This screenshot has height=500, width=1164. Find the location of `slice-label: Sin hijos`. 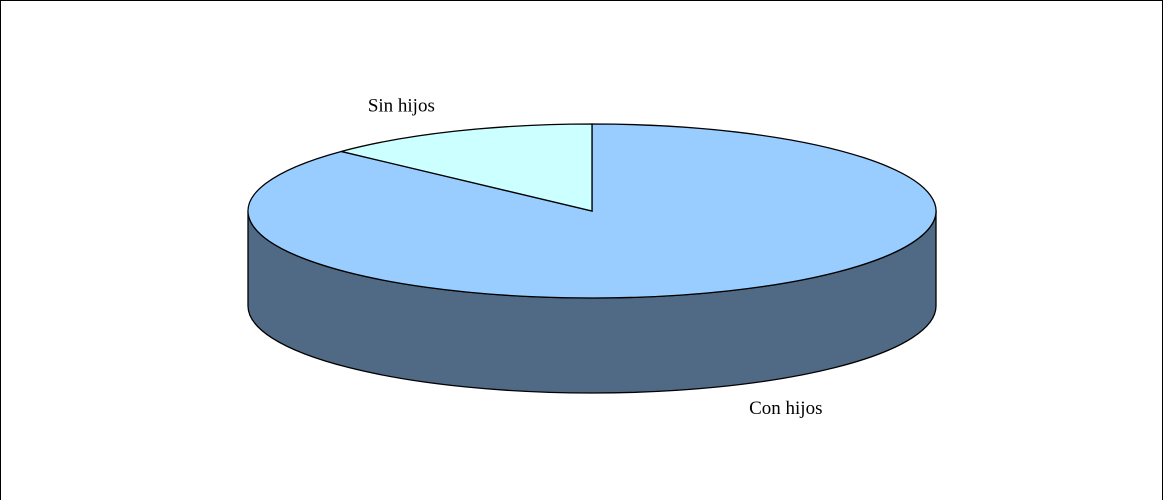

slice-label: Sin hijos is located at coordinates (401, 106).